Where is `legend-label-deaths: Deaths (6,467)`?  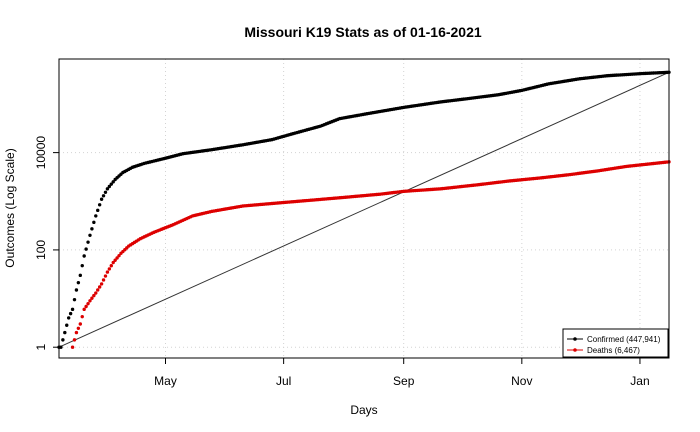 legend-label-deaths: Deaths (6,467) is located at coordinates (613, 350).